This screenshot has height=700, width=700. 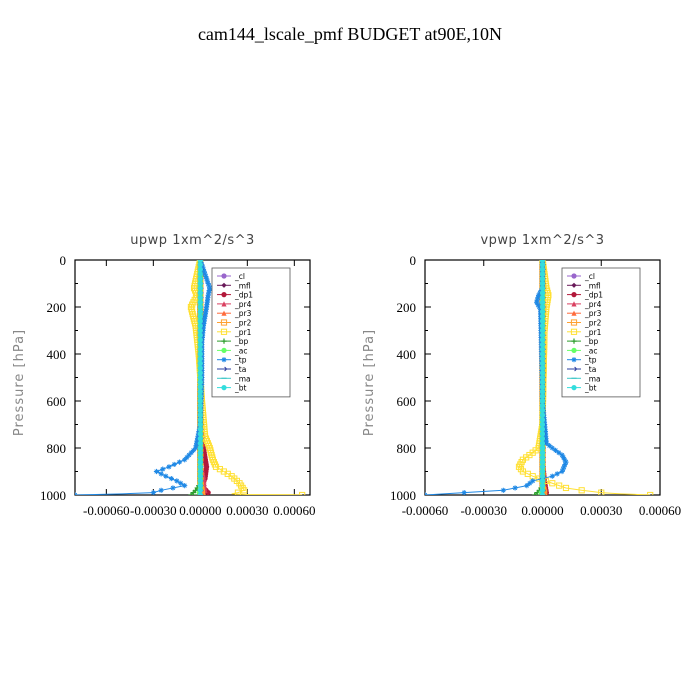 I want to click on y-tick-label: 600, so click(x=407, y=401).